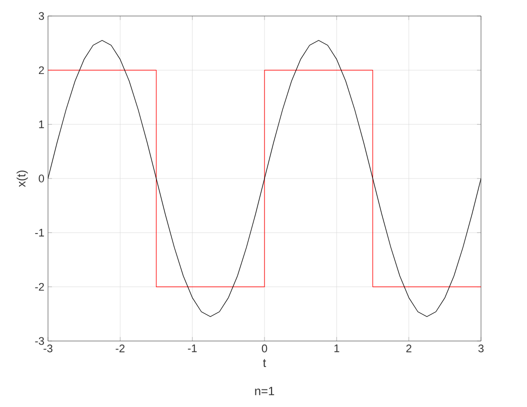 This screenshot has height=407, width=527. Describe the element at coordinates (41, 70) in the screenshot. I see `y-tick-label: 2` at that location.